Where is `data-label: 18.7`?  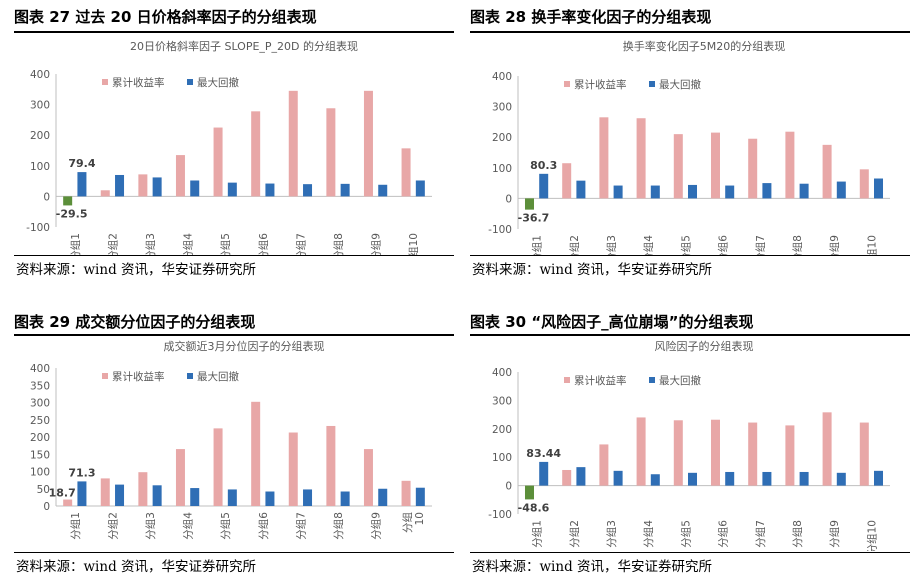
data-label: 18.7 is located at coordinates (62, 493).